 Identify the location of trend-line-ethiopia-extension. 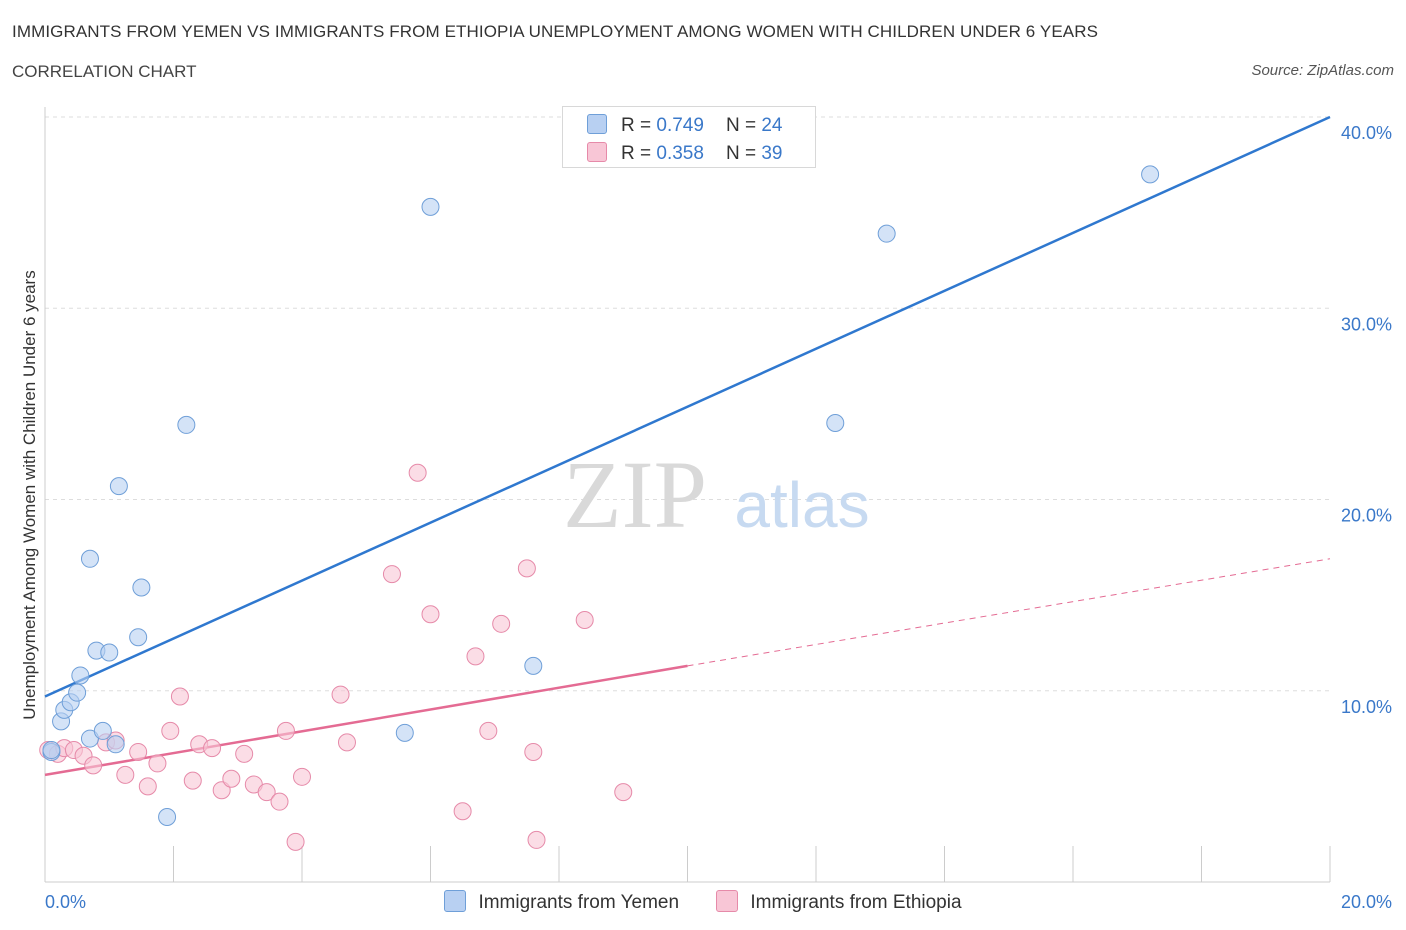
(1009, 612).